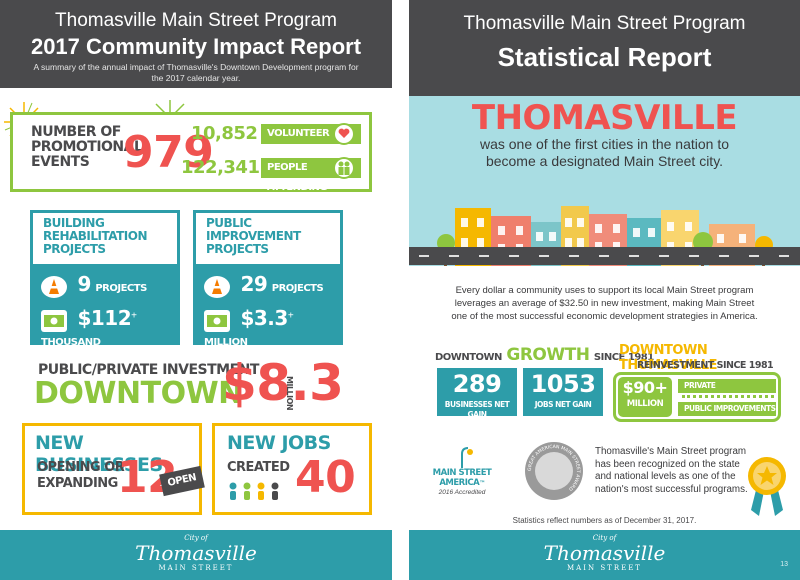 The width and height of the screenshot is (800, 580). I want to click on jobs-sub: CREATED, so click(258, 467).